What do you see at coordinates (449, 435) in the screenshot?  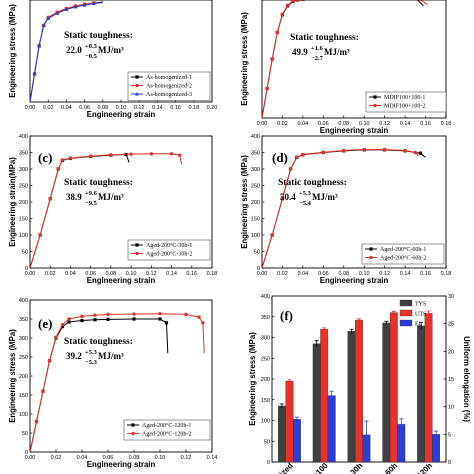 I see `y2-tick-label: 5` at bounding box center [449, 435].